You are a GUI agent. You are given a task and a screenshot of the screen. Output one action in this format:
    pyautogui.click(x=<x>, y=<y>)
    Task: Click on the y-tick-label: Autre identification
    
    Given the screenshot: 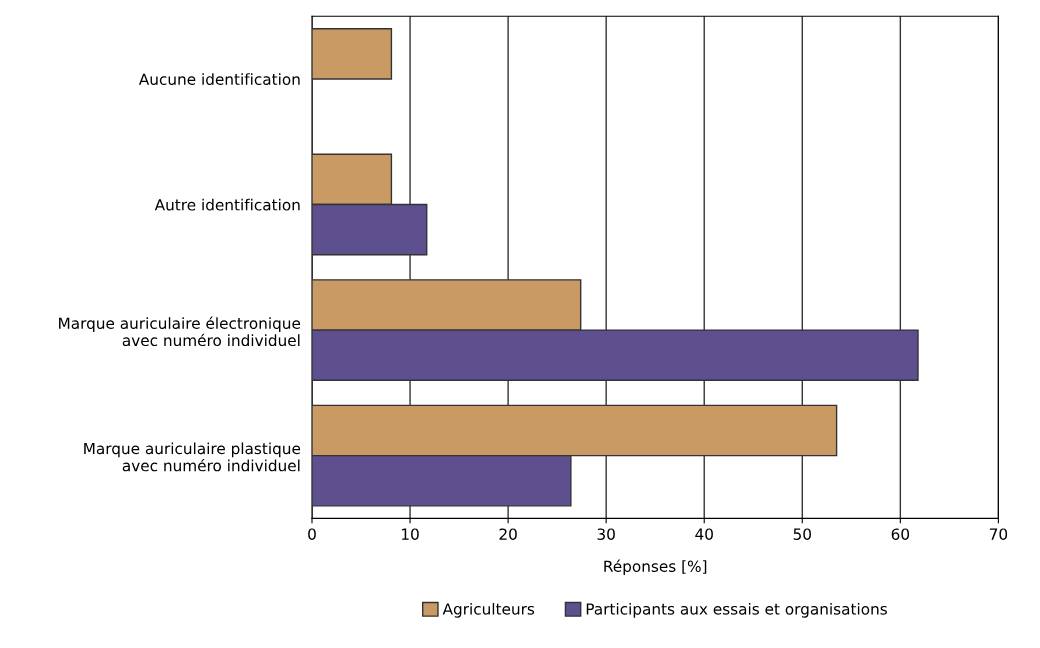 What is the action you would take?
    pyautogui.click(x=227, y=204)
    